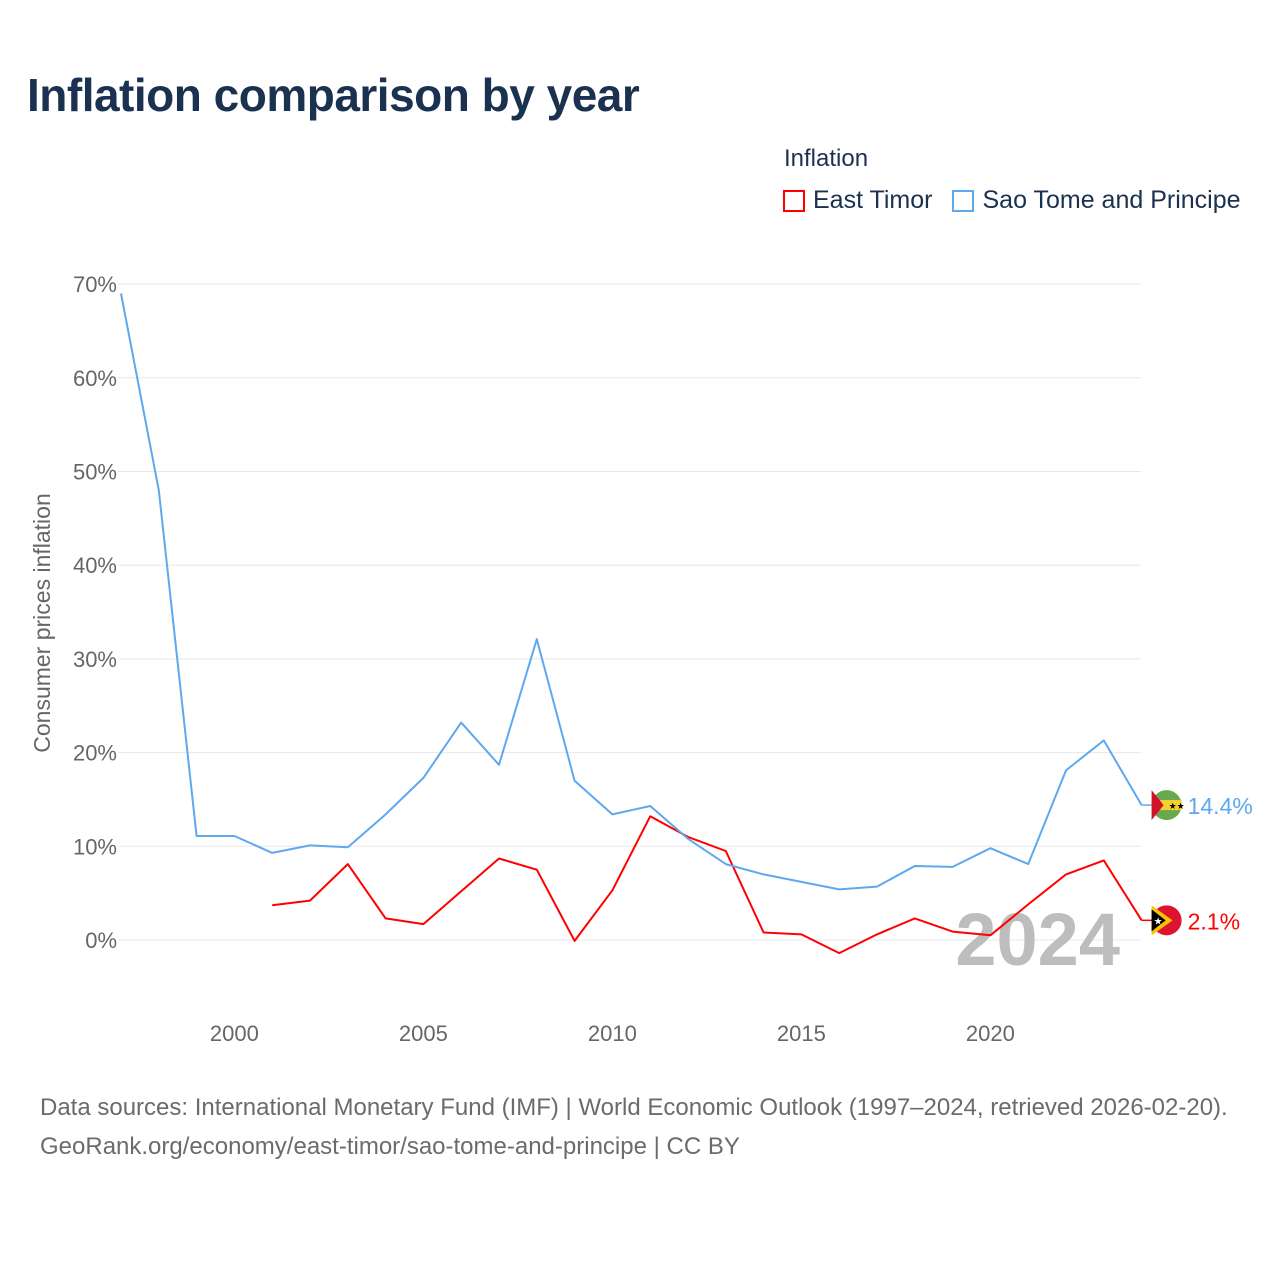 The width and height of the screenshot is (1280, 1280). What do you see at coordinates (873, 200) in the screenshot?
I see `legend-label: East Timor` at bounding box center [873, 200].